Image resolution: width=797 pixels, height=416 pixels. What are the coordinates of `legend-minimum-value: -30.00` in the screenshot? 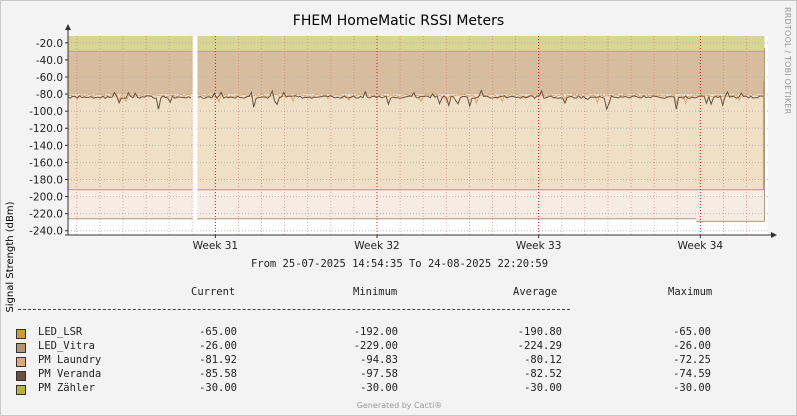 It's located at (379, 388).